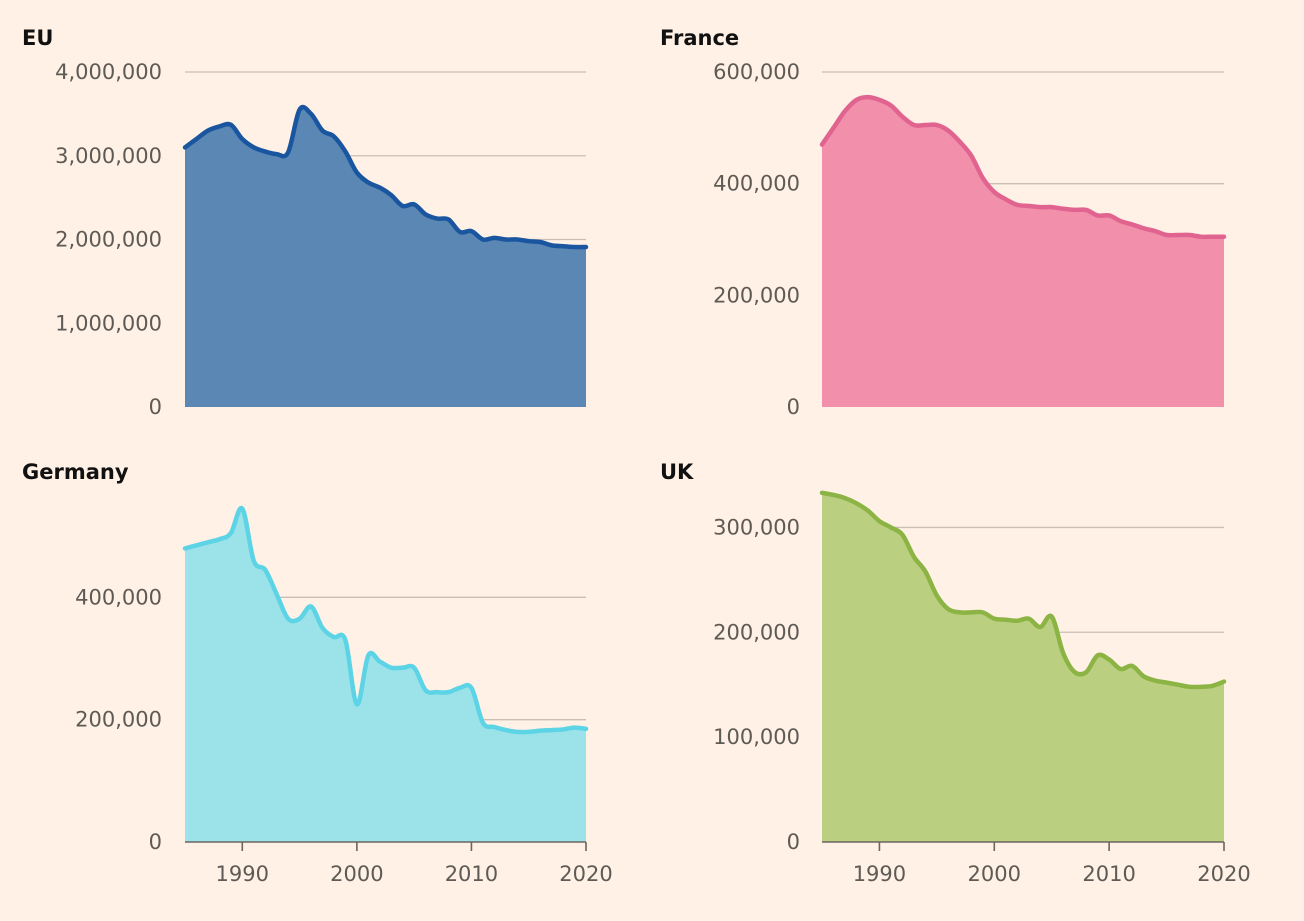 Image resolution: width=1304 pixels, height=921 pixels. Describe the element at coordinates (699, 38) in the screenshot. I see `panel-title: France` at that location.